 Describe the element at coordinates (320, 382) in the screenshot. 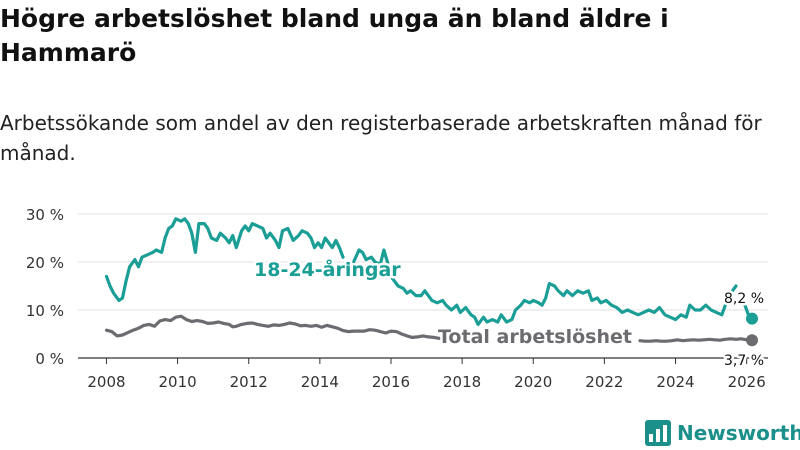

I see `x-tick-label: 2014` at that location.